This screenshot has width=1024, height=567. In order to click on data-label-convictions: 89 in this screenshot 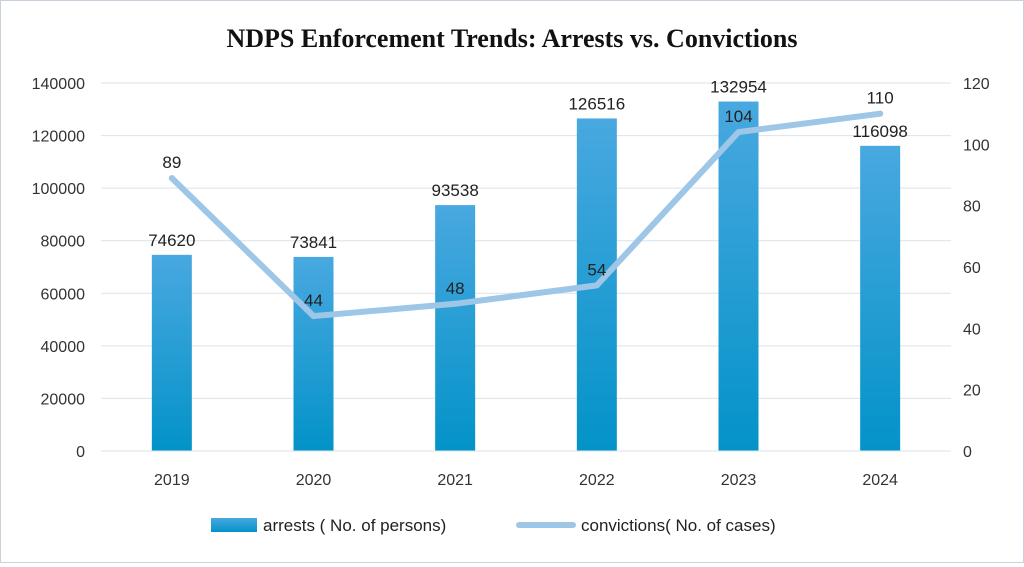, I will do `click(171, 162)`.